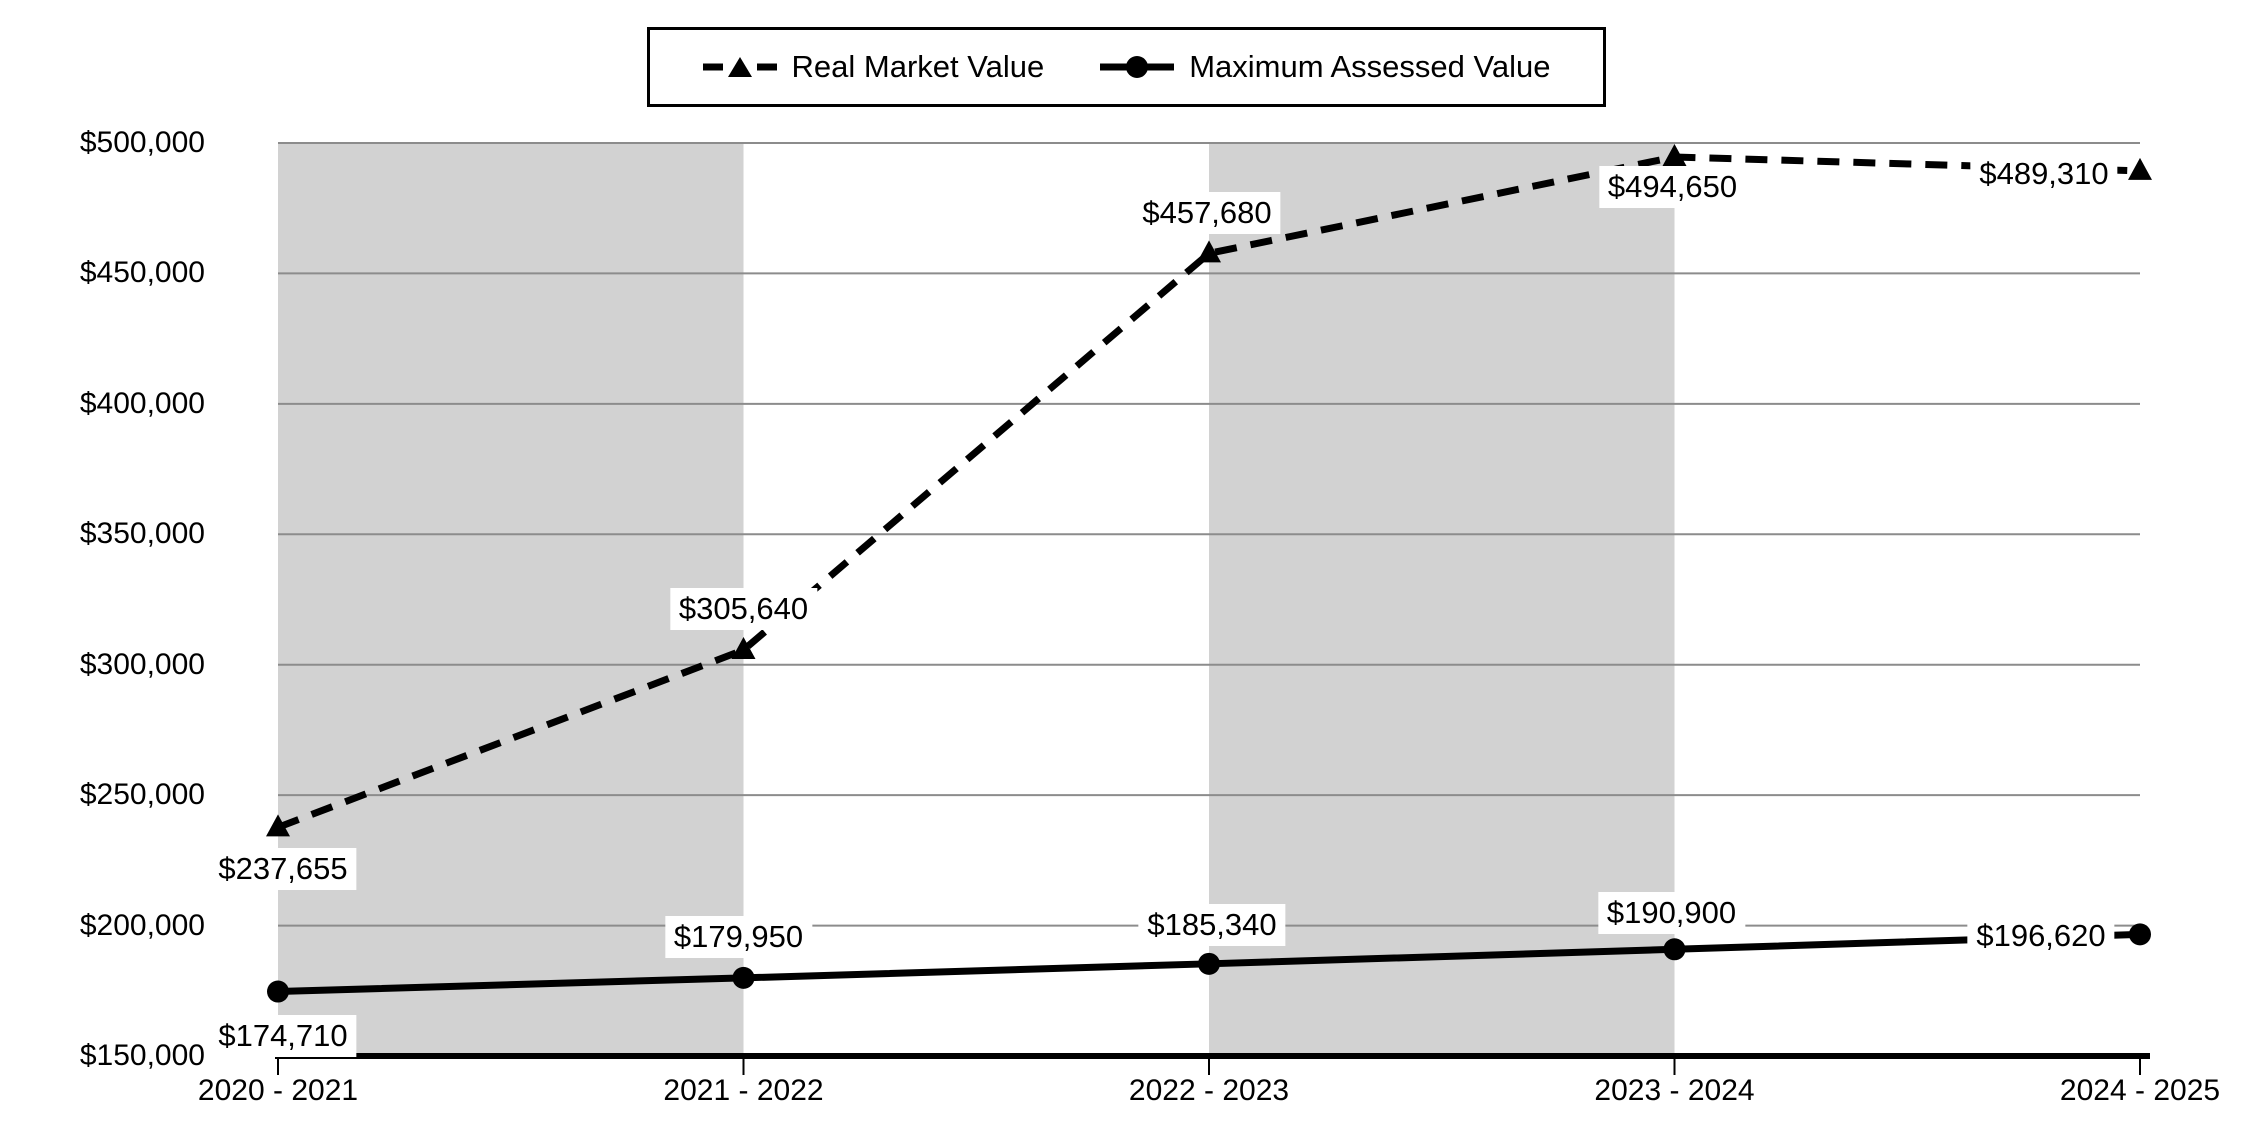  I want to click on y-axis-tick-label: $300,000, so click(142, 664).